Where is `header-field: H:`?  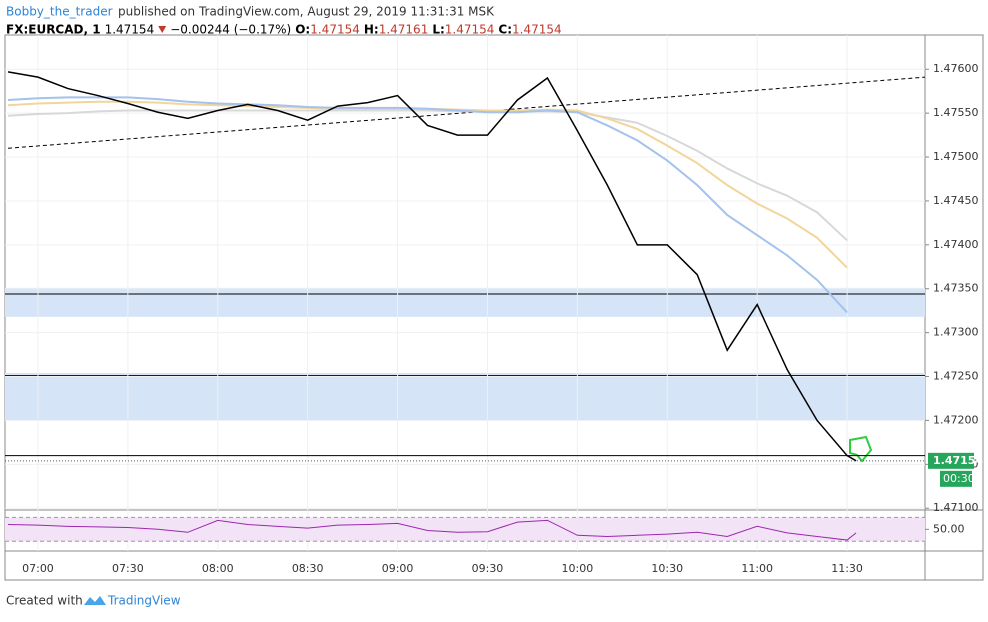 header-field: H: is located at coordinates (371, 30).